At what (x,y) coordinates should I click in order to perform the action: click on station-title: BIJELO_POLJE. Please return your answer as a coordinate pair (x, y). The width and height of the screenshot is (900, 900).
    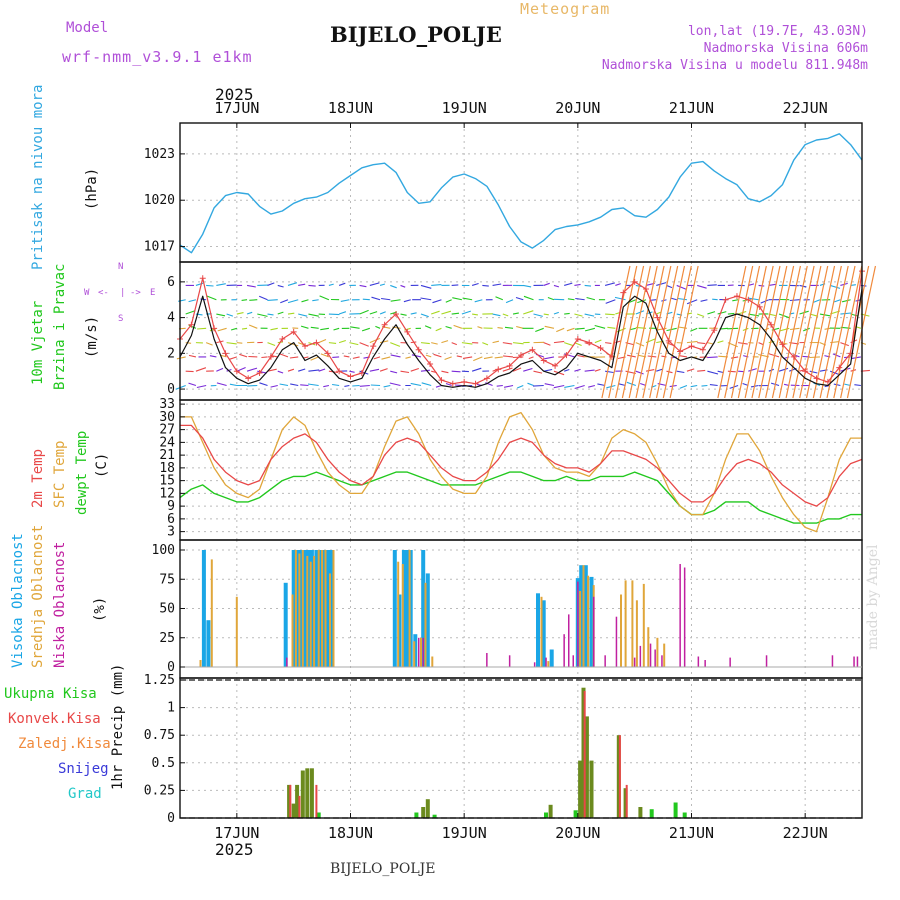
    Looking at the image, I should click on (416, 34).